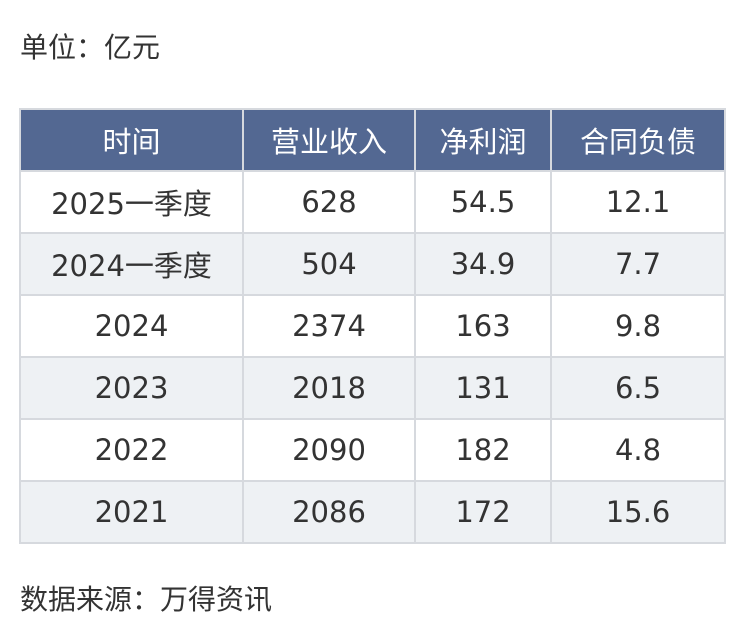  Describe the element at coordinates (131, 202) in the screenshot. I see `cell-time: 2025一季度` at that location.